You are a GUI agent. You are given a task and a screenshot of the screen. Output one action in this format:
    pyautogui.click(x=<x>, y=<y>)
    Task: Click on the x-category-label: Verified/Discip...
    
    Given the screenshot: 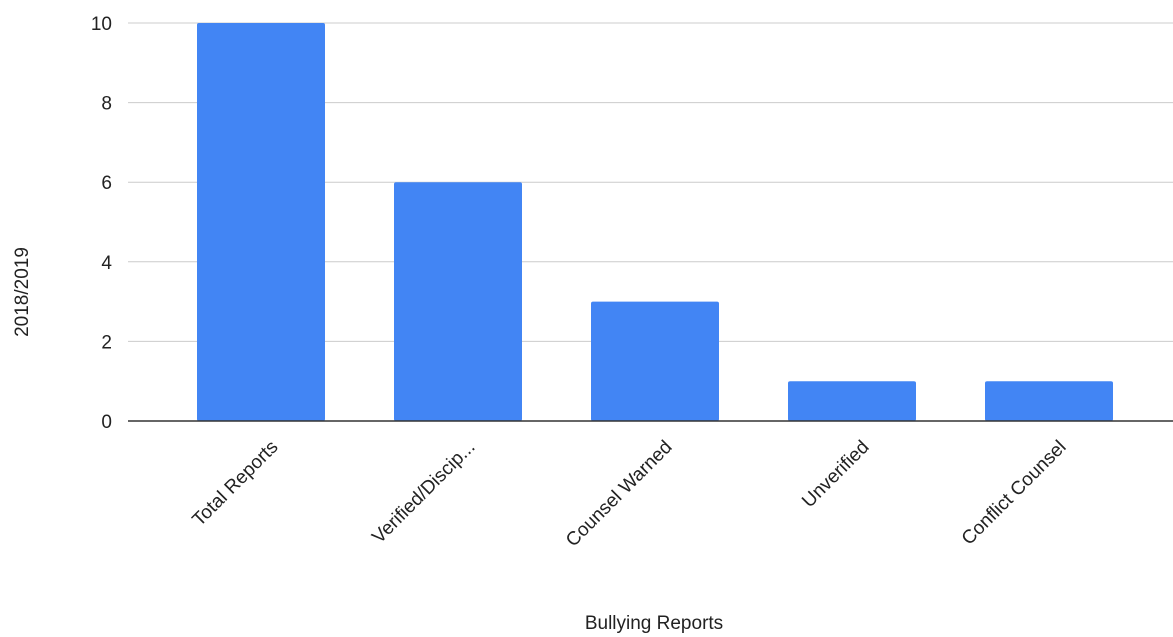 What is the action you would take?
    pyautogui.click(x=423, y=492)
    